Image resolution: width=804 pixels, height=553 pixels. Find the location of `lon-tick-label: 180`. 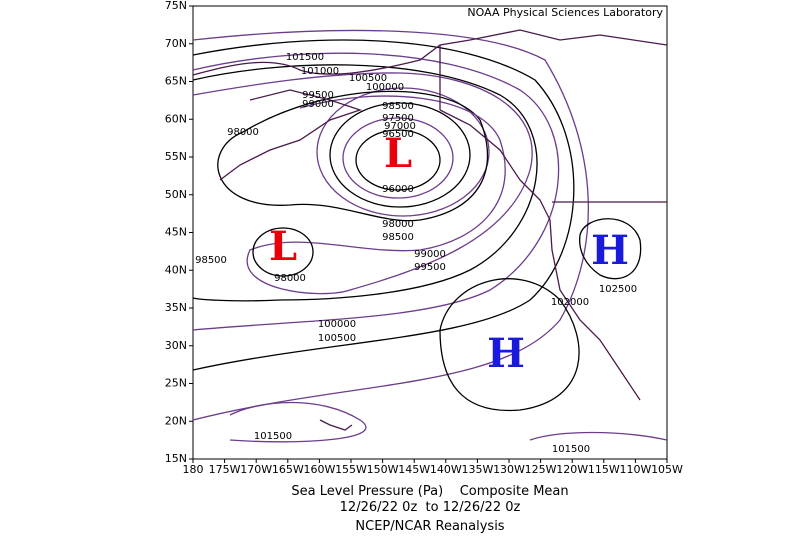

lon-tick-label: 180 is located at coordinates (193, 469).